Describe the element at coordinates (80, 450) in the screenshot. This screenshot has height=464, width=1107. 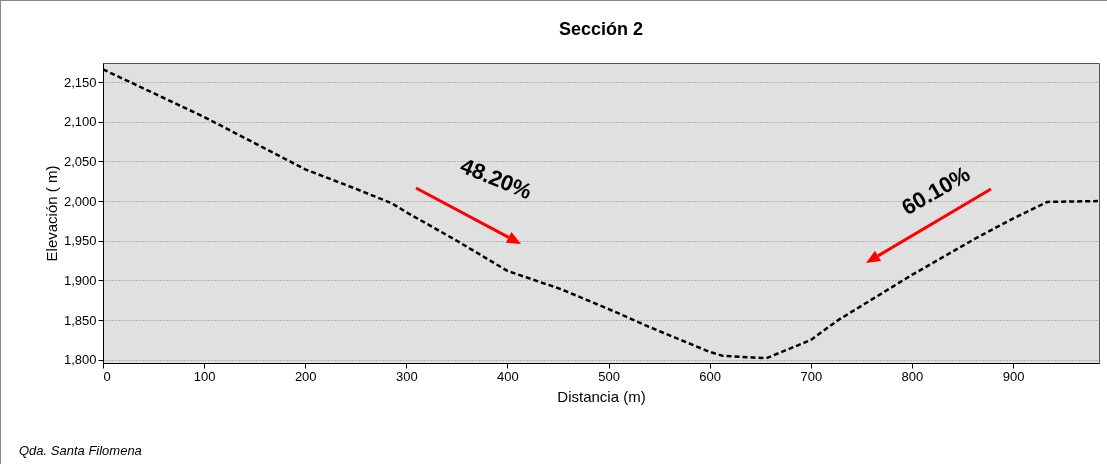
I see `text: Qda. Santa Filomena` at that location.